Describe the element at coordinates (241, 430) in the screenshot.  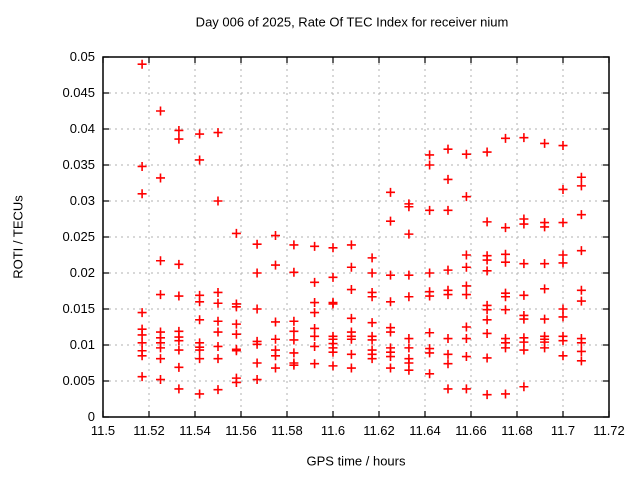
I see `x-tick-label: 11.56` at that location.